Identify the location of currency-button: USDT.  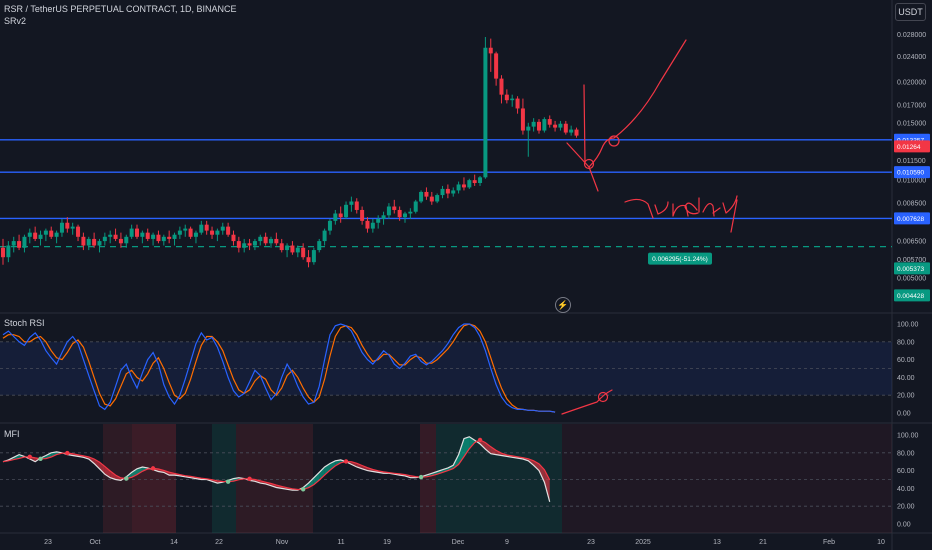
(910, 12).